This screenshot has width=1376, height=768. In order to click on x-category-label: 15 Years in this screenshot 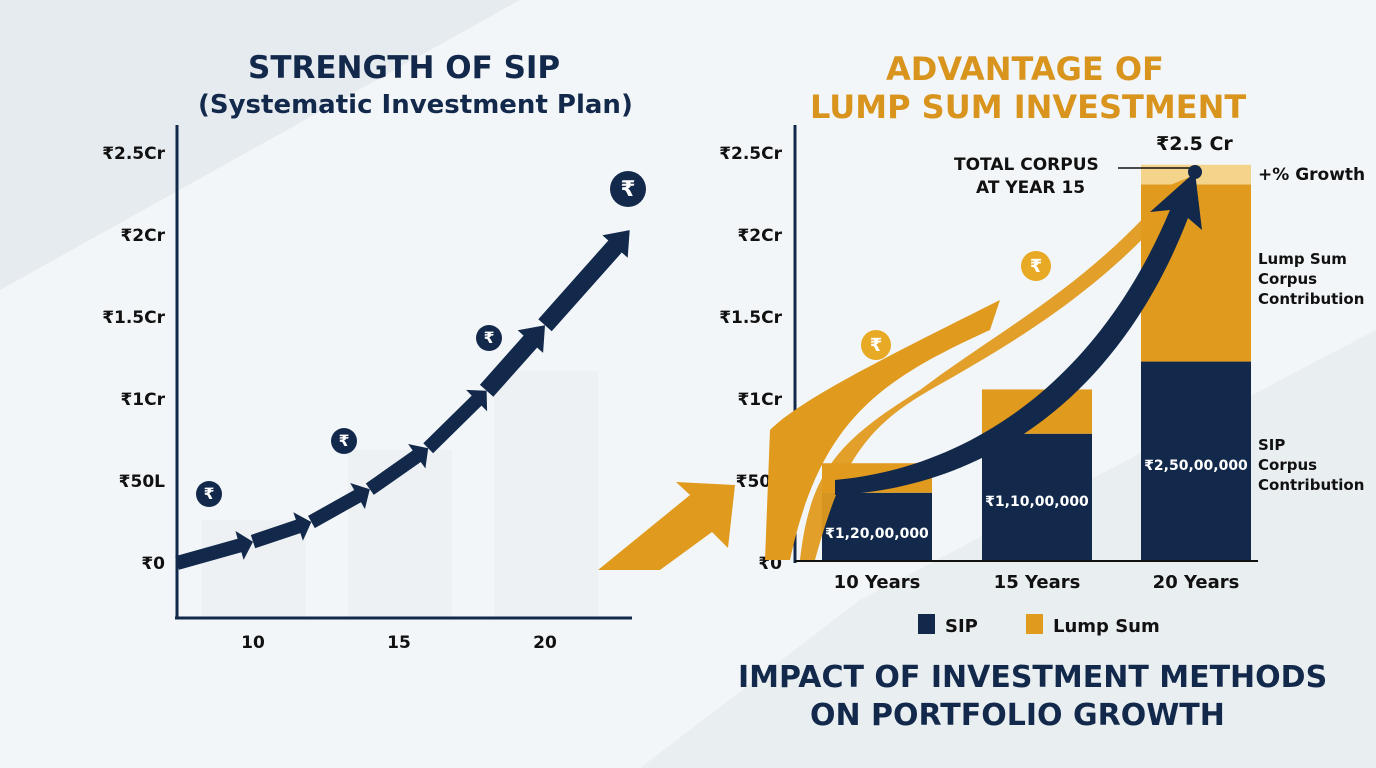, I will do `click(1037, 582)`.